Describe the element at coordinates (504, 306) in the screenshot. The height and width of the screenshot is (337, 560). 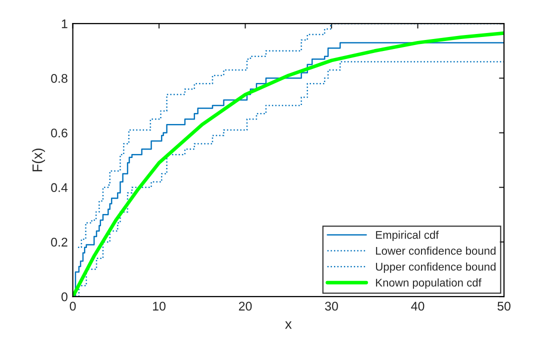
I see `x-tick-label: 50` at that location.